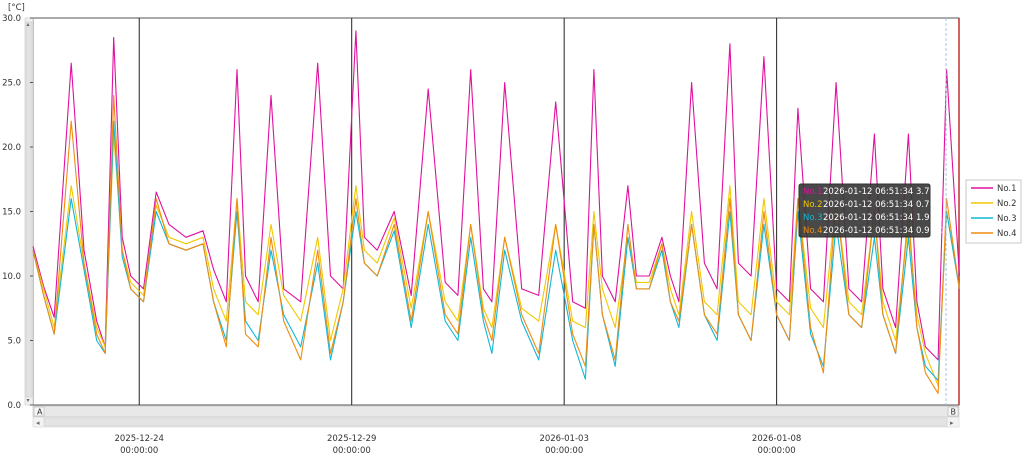 The width and height of the screenshot is (1024, 461). Describe the element at coordinates (496, 416) in the screenshot. I see `x-scrollbar: ◂ ▸ A B` at that location.